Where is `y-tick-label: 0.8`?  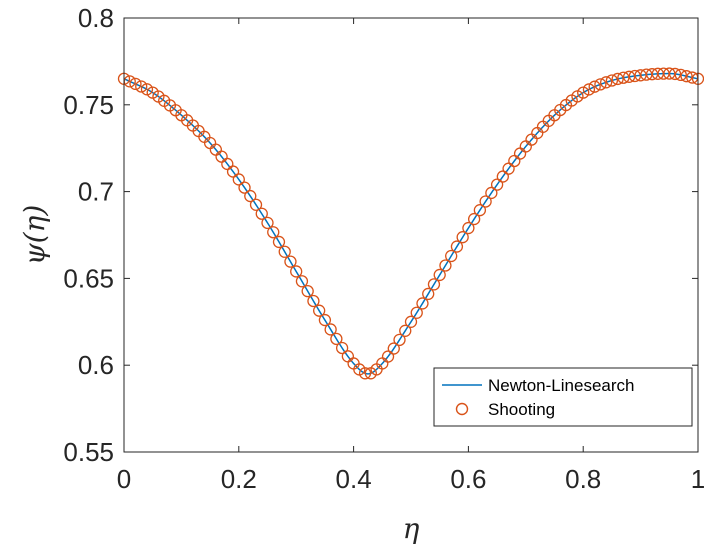 y-tick-label: 0.8 is located at coordinates (96, 18).